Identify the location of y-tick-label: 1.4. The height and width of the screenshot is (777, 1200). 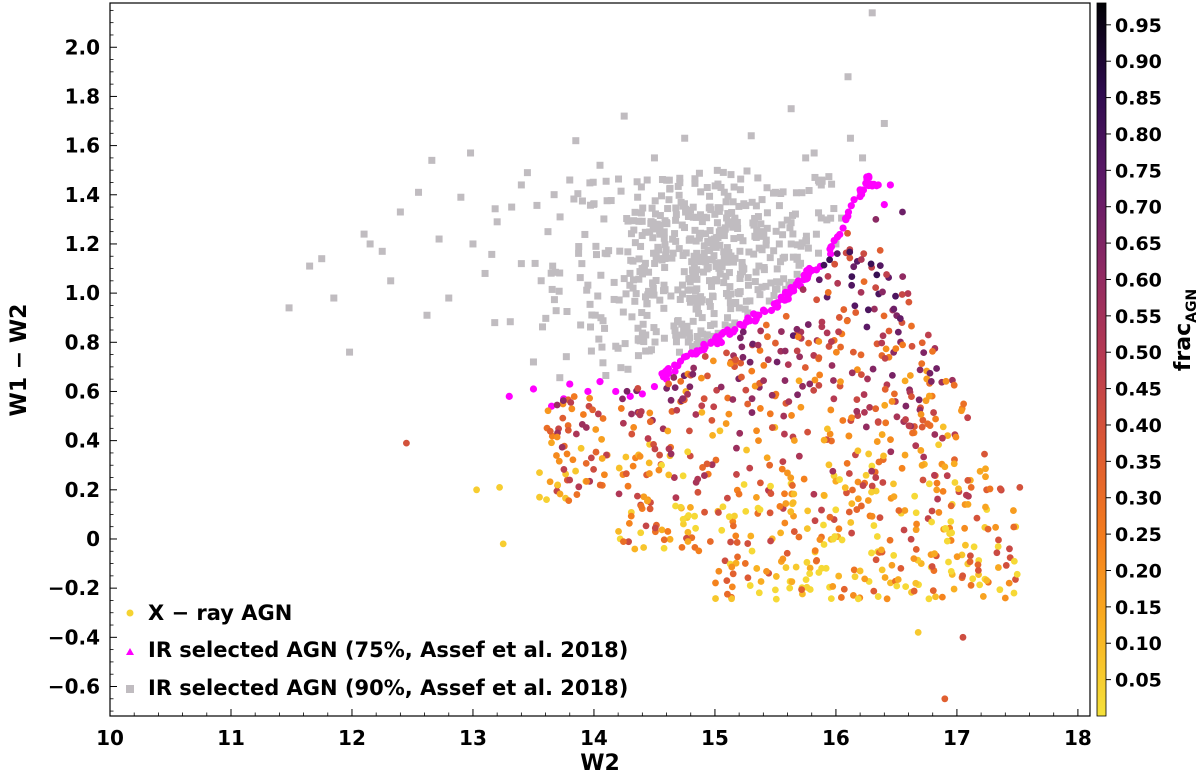
(82, 195).